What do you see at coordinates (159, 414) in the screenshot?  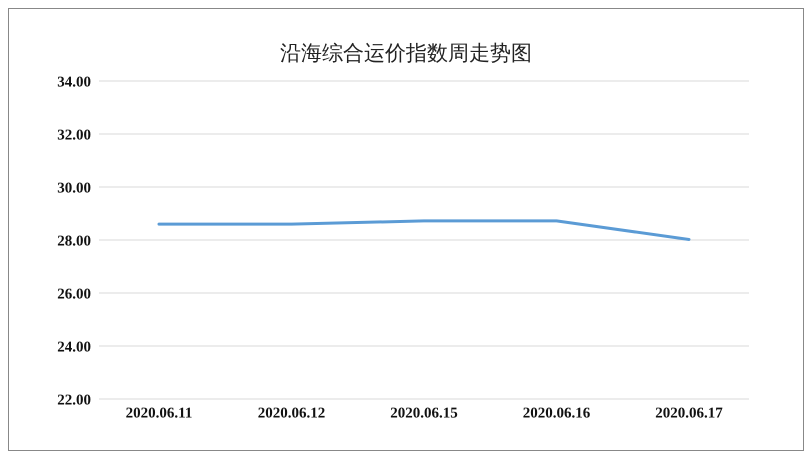 I see `x-tick-label: 2020.06.11` at bounding box center [159, 414].